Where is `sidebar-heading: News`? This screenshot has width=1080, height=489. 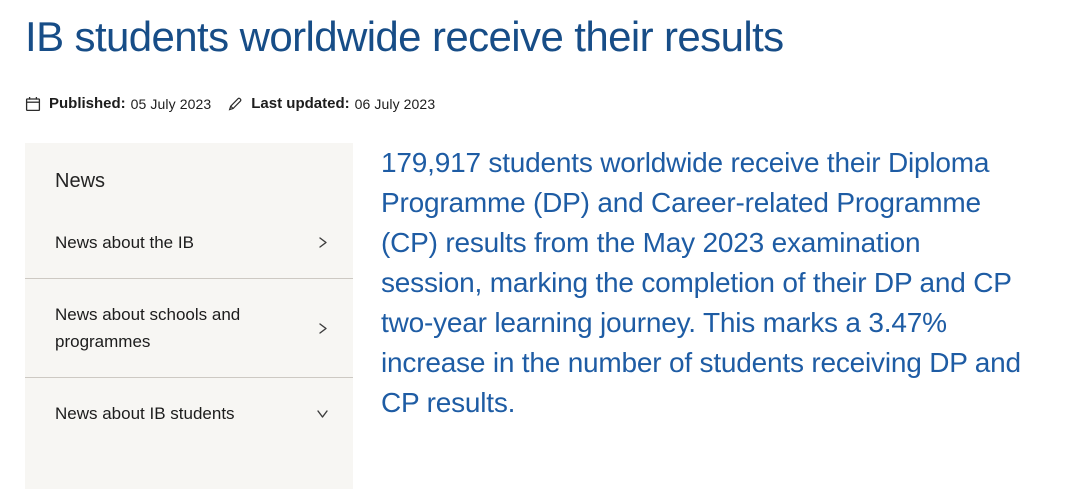
sidebar-heading: News is located at coordinates (80, 181).